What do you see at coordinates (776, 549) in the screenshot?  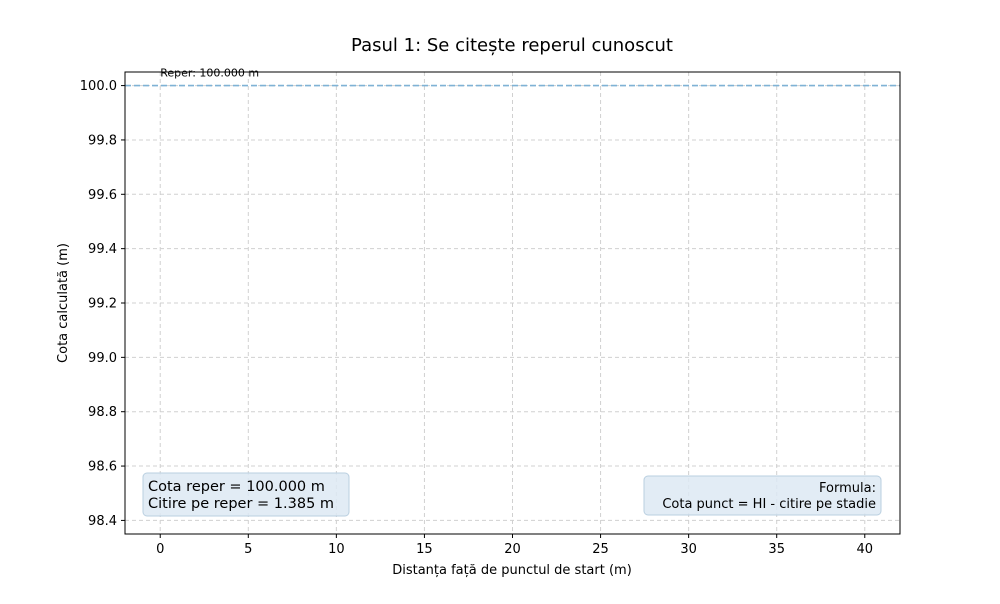 I see `x-tick-label: 35` at bounding box center [776, 549].